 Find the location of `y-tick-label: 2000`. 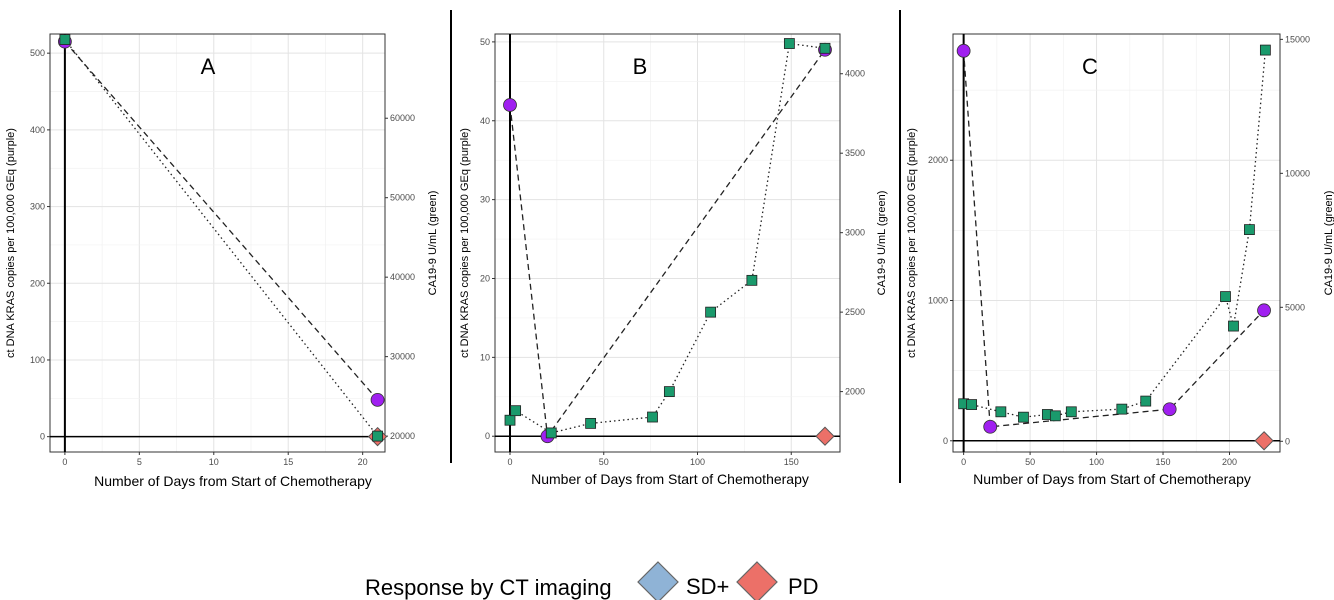

y-tick-label: 2000 is located at coordinates (938, 160).